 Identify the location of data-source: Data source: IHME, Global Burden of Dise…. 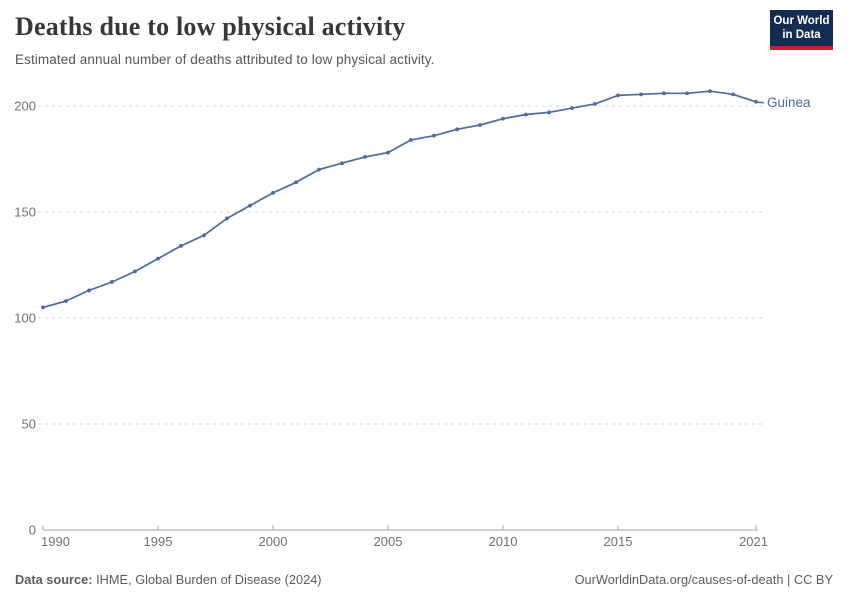
(168, 579).